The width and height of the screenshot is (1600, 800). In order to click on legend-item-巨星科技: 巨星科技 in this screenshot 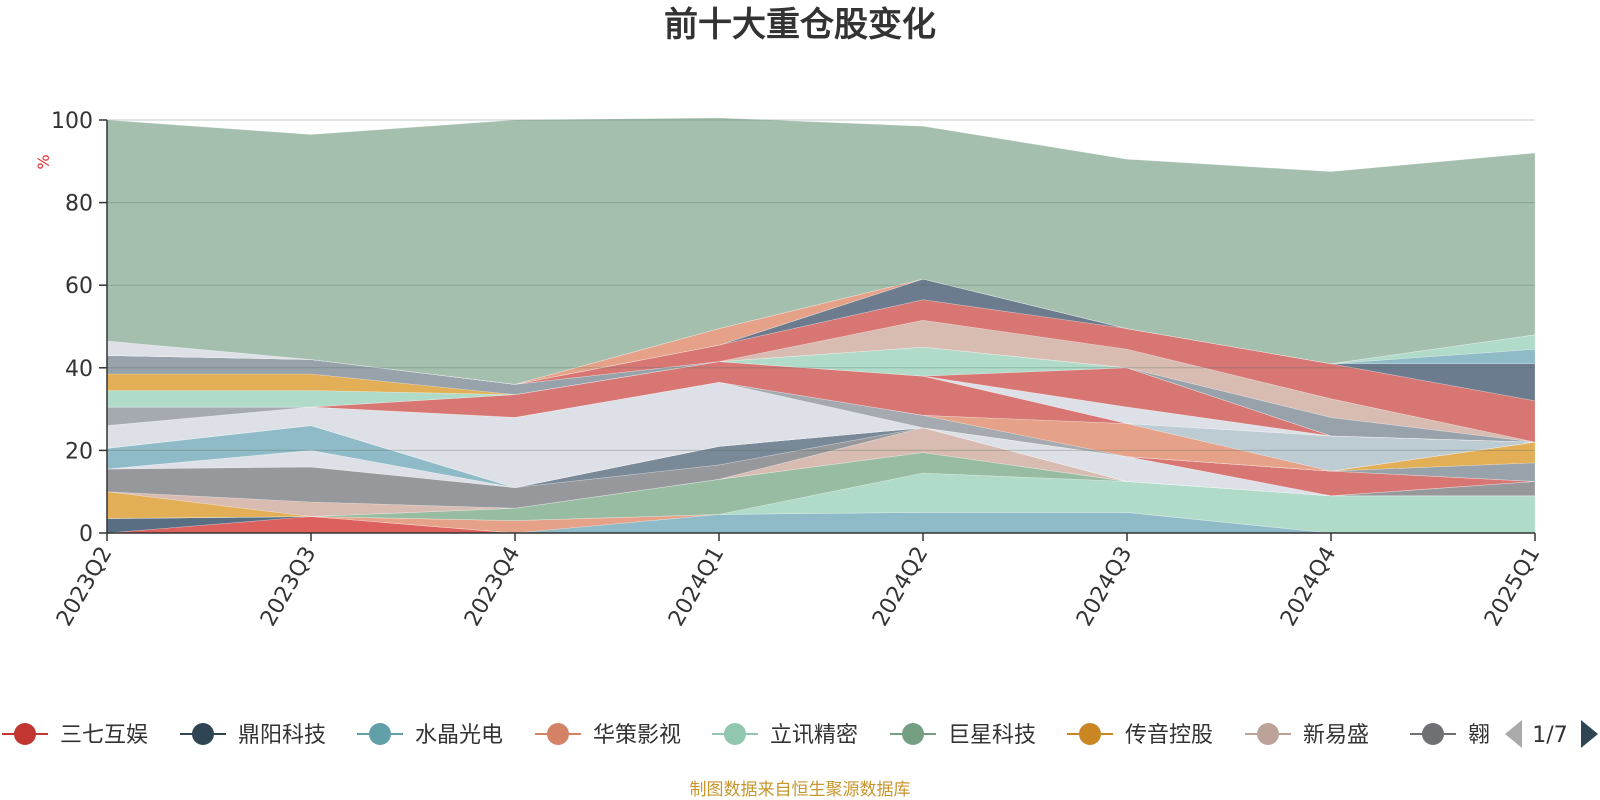, I will do `click(963, 735)`.